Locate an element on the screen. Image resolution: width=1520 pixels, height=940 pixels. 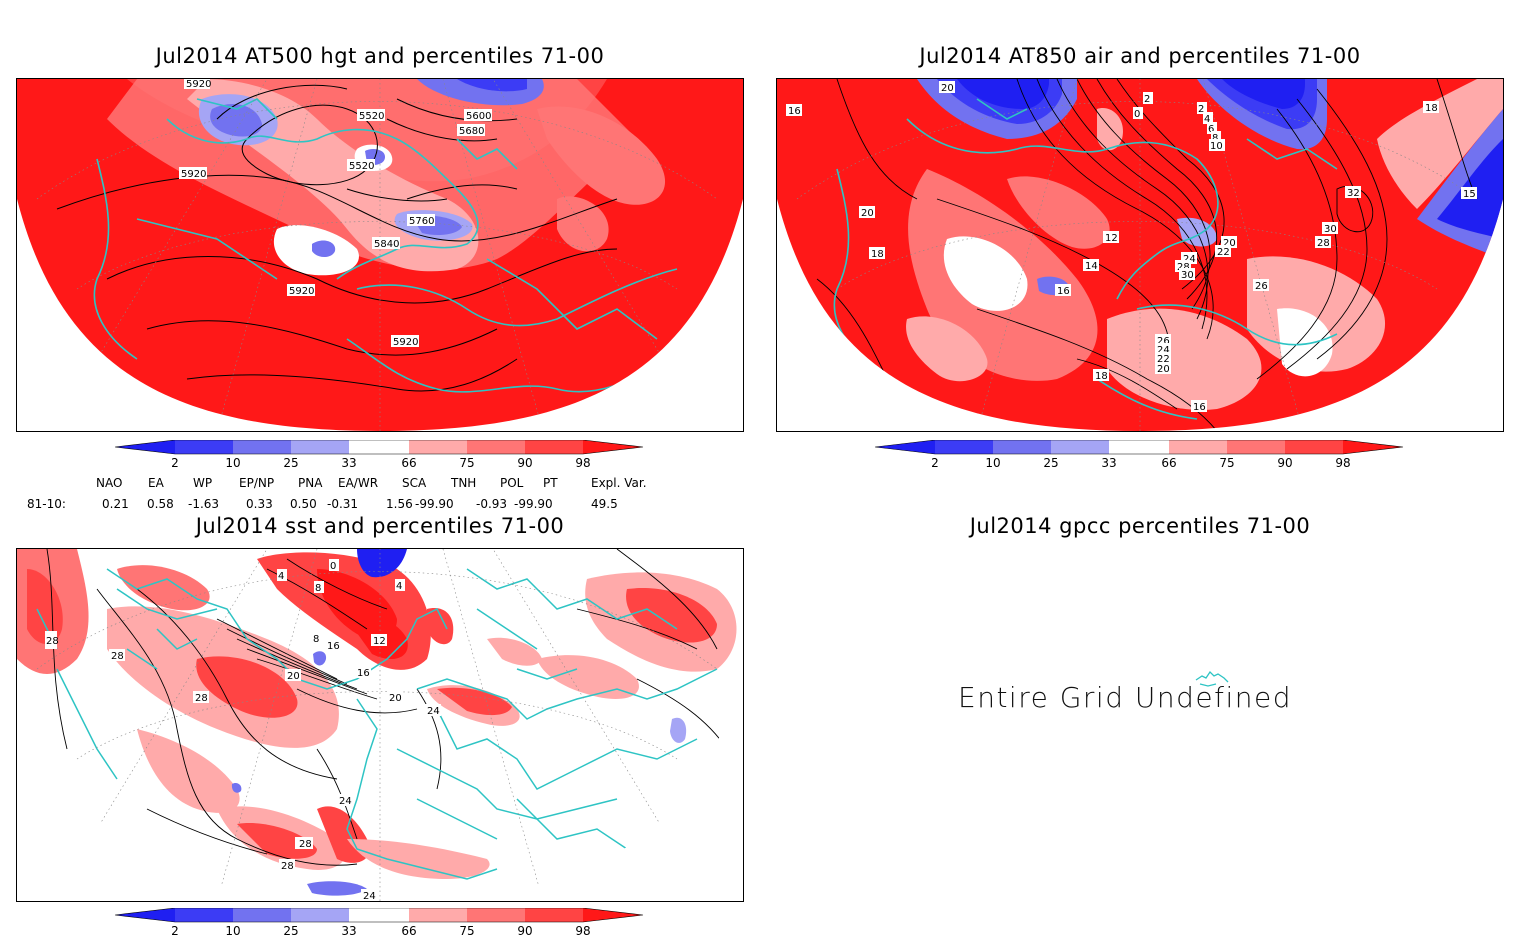
index-header-explvar: Expl. Var. is located at coordinates (619, 483).